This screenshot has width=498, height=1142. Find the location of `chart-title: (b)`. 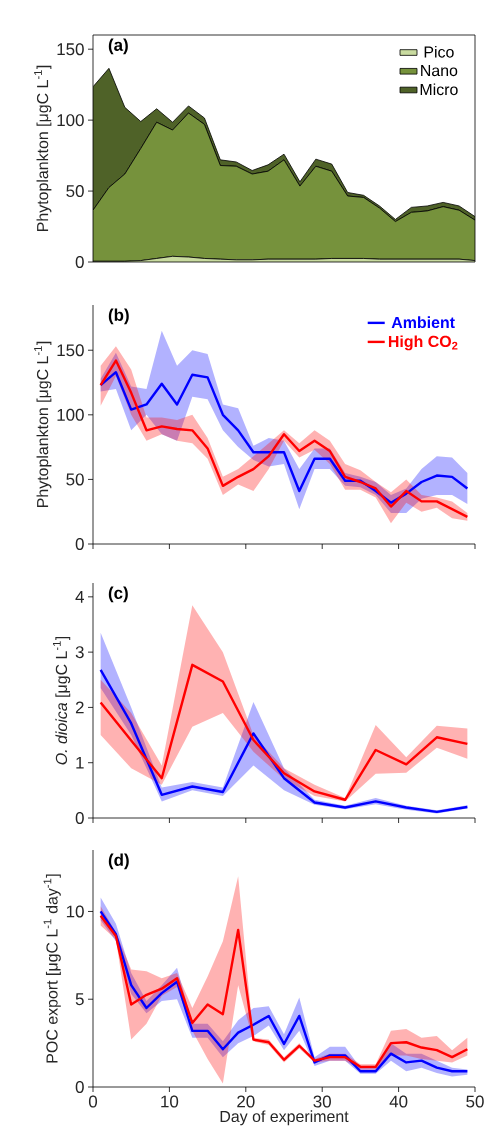

chart-title: (b) is located at coordinates (118, 316).